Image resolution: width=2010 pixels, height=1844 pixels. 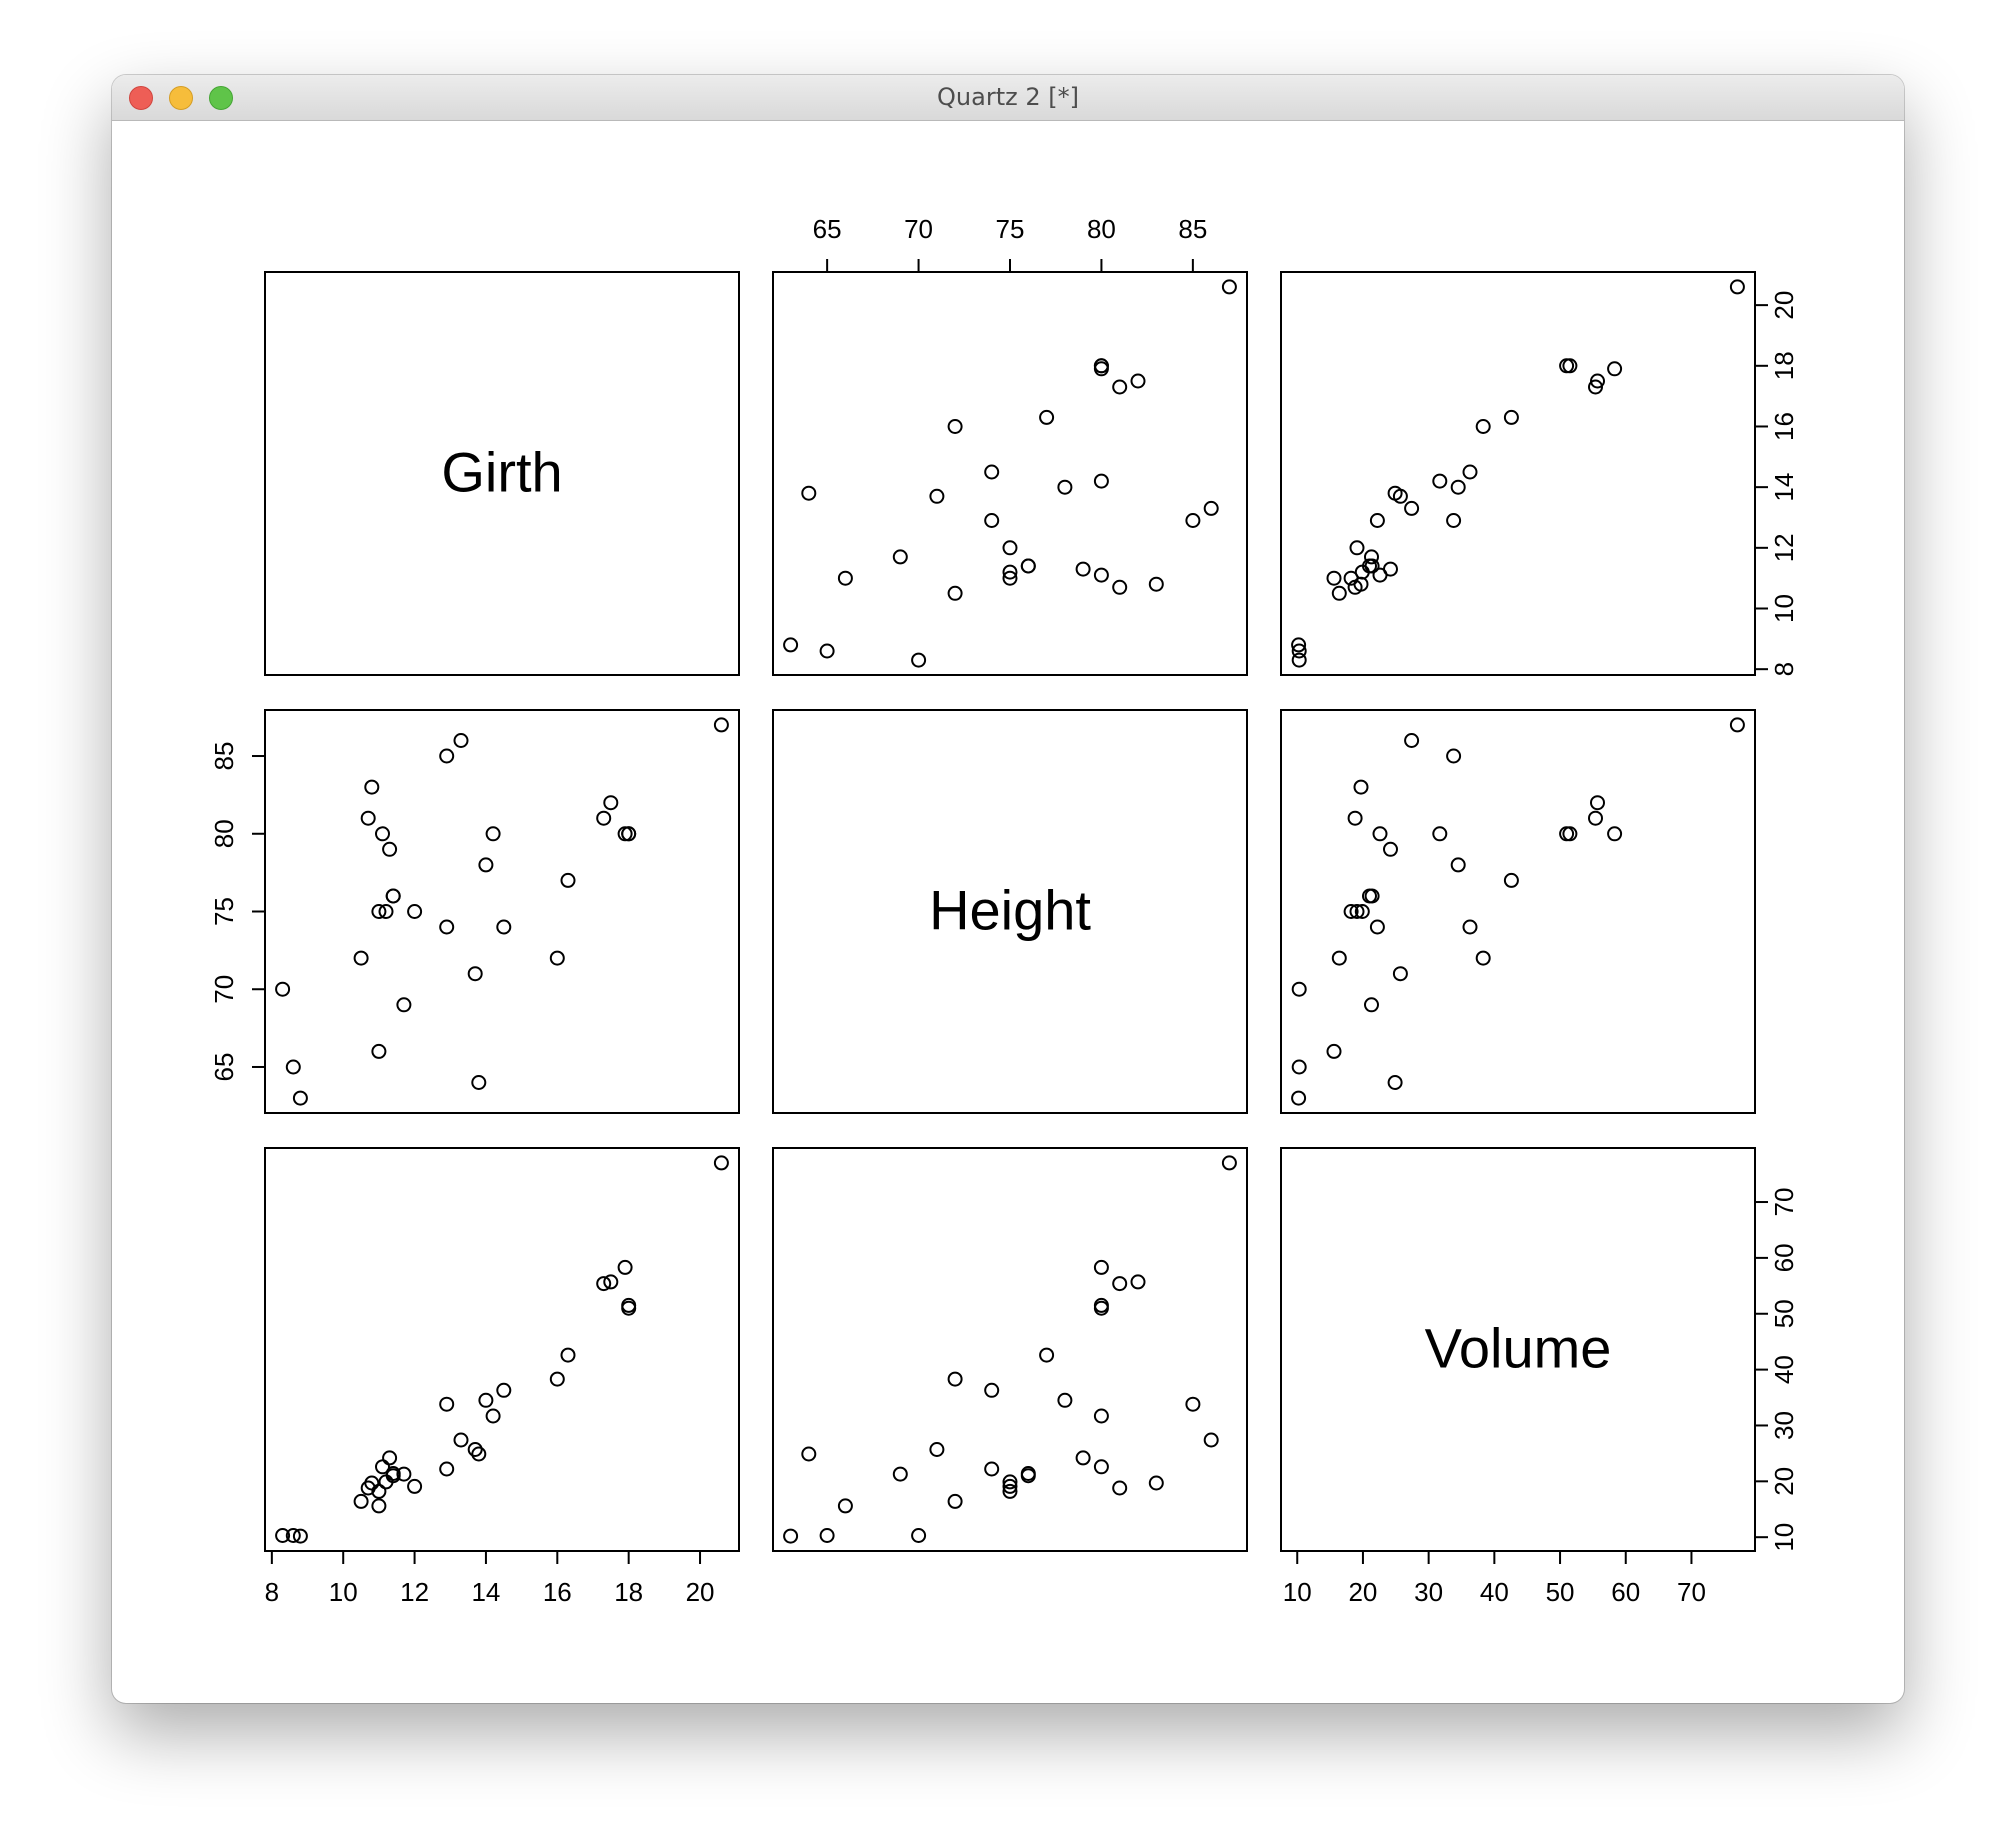 I want to click on panel-girth-vs-height, so click(x=1010, y=473).